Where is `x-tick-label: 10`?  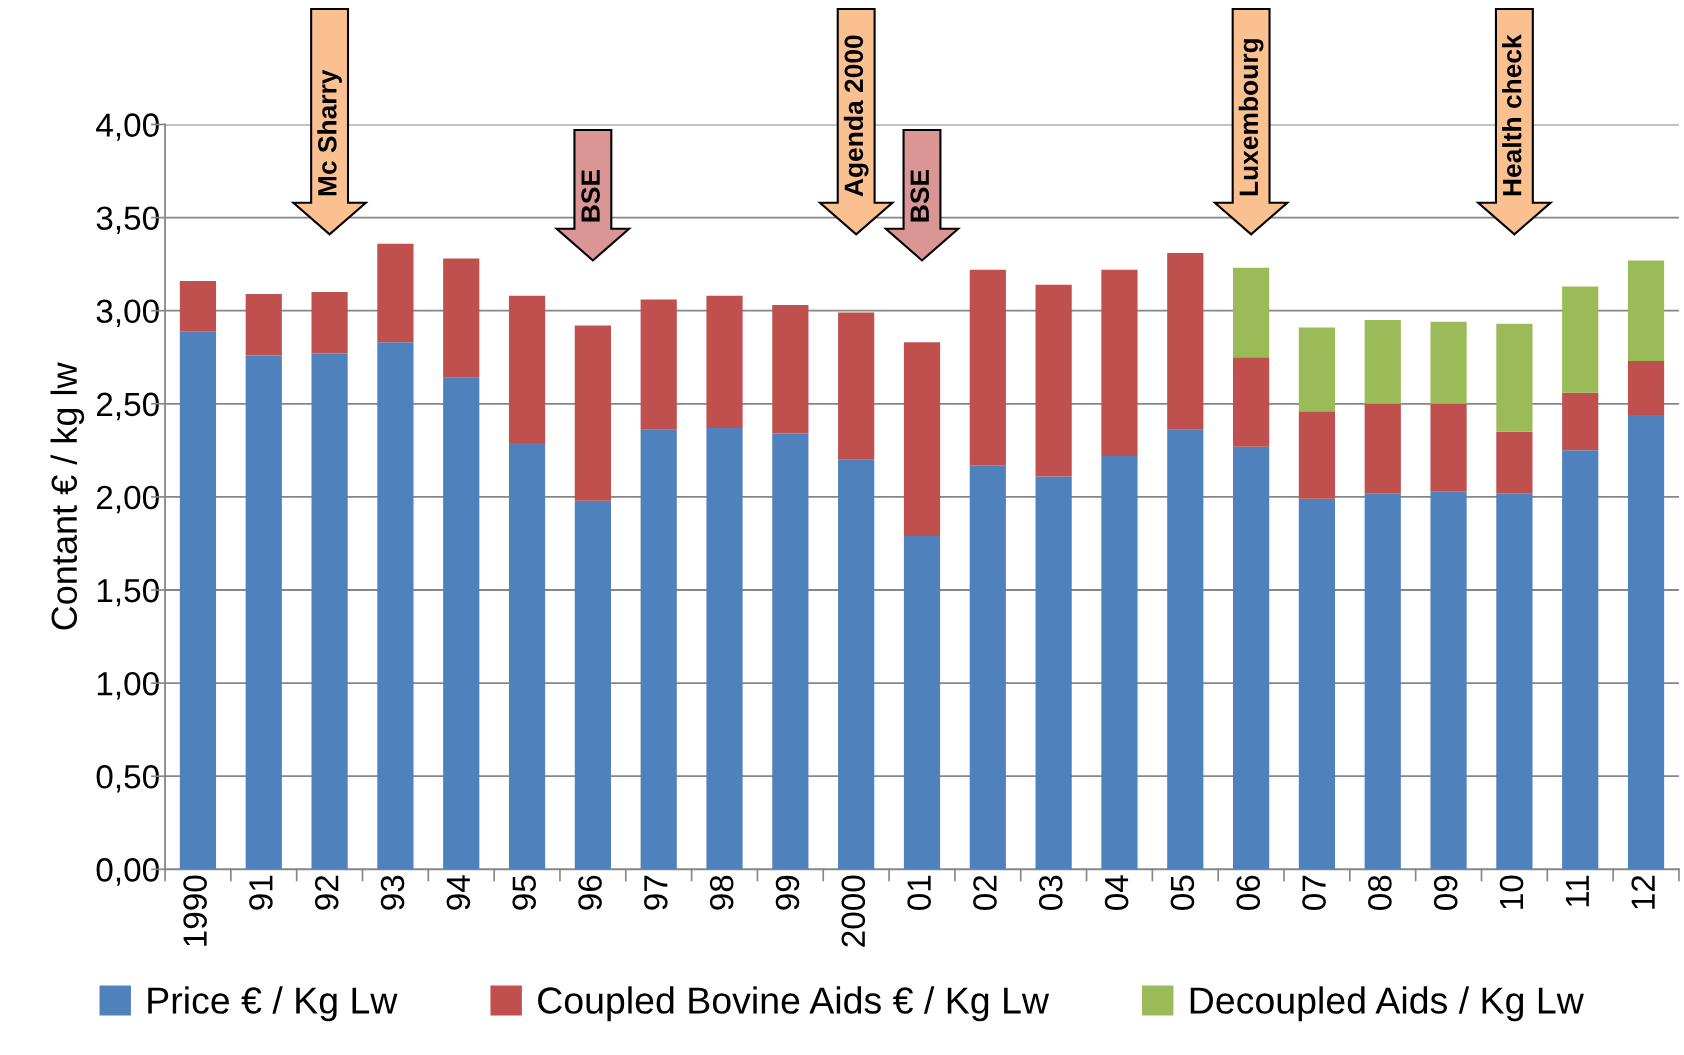
x-tick-label: 10 is located at coordinates (1511, 892).